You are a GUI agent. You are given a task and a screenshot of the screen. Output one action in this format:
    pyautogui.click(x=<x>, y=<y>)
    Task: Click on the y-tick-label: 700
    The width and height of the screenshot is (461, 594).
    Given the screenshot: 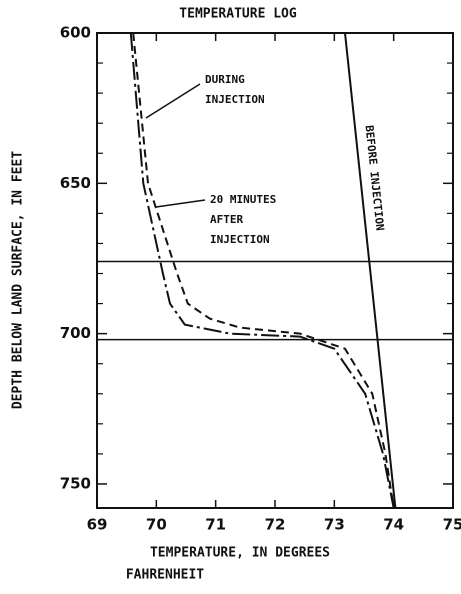 What is the action you would take?
    pyautogui.click(x=75, y=333)
    